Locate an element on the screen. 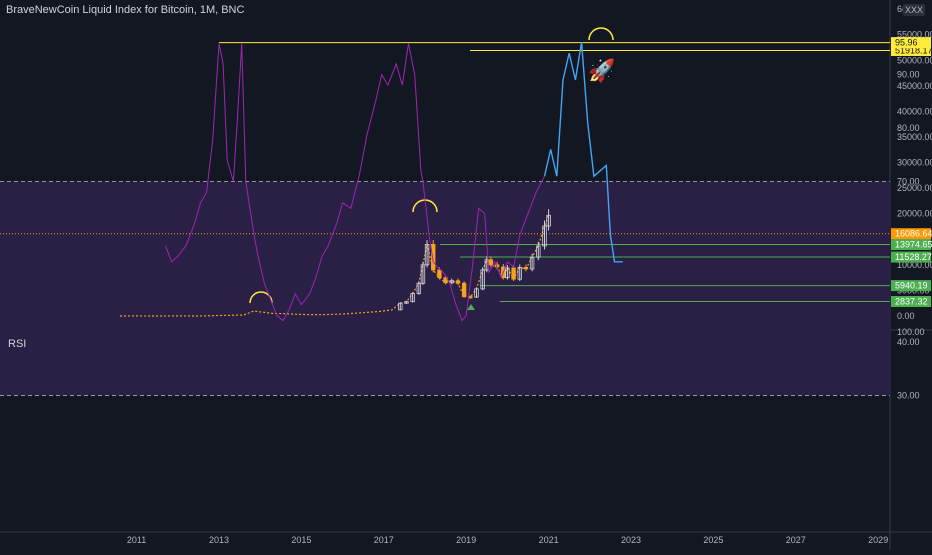  price-axis-tick: 0.00 is located at coordinates (906, 316).